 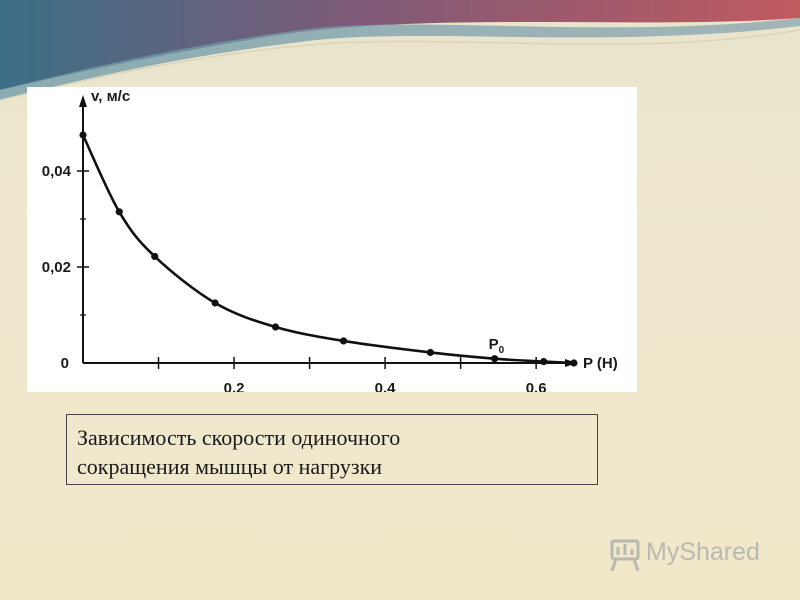 I want to click on caption-line-1: Зависимость скорости одиночного, so click(x=239, y=437).